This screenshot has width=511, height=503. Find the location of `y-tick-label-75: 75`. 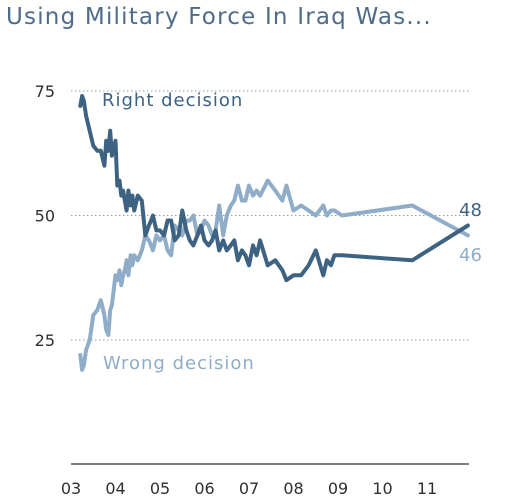

y-tick-label-75: 75 is located at coordinates (45, 91).